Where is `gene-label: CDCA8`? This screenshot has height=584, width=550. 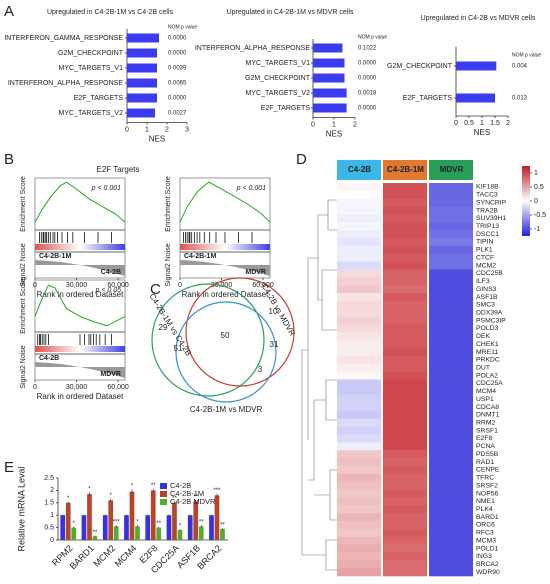
gene-label: CDCA8 is located at coordinates (487, 407).